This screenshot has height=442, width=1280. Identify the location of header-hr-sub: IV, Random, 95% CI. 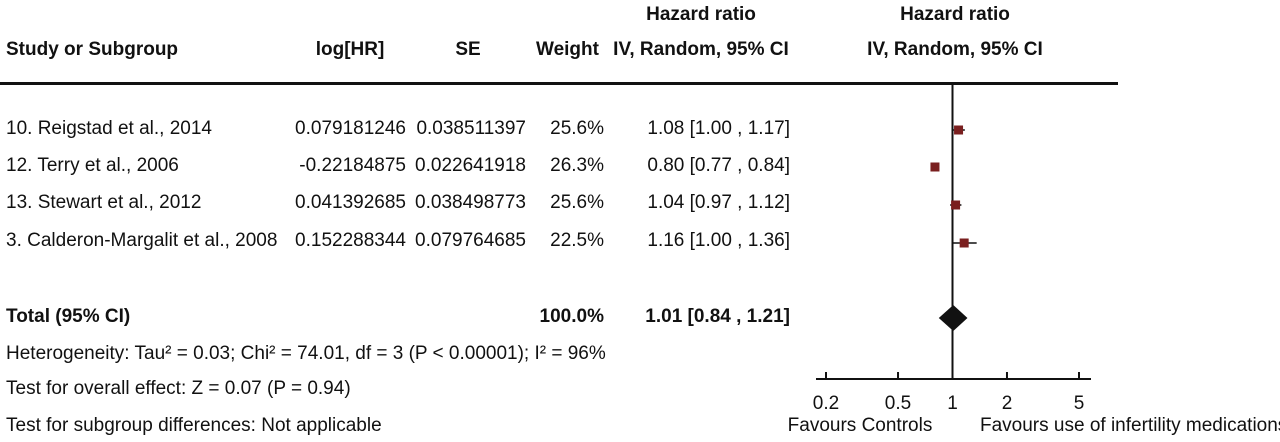
(701, 49).